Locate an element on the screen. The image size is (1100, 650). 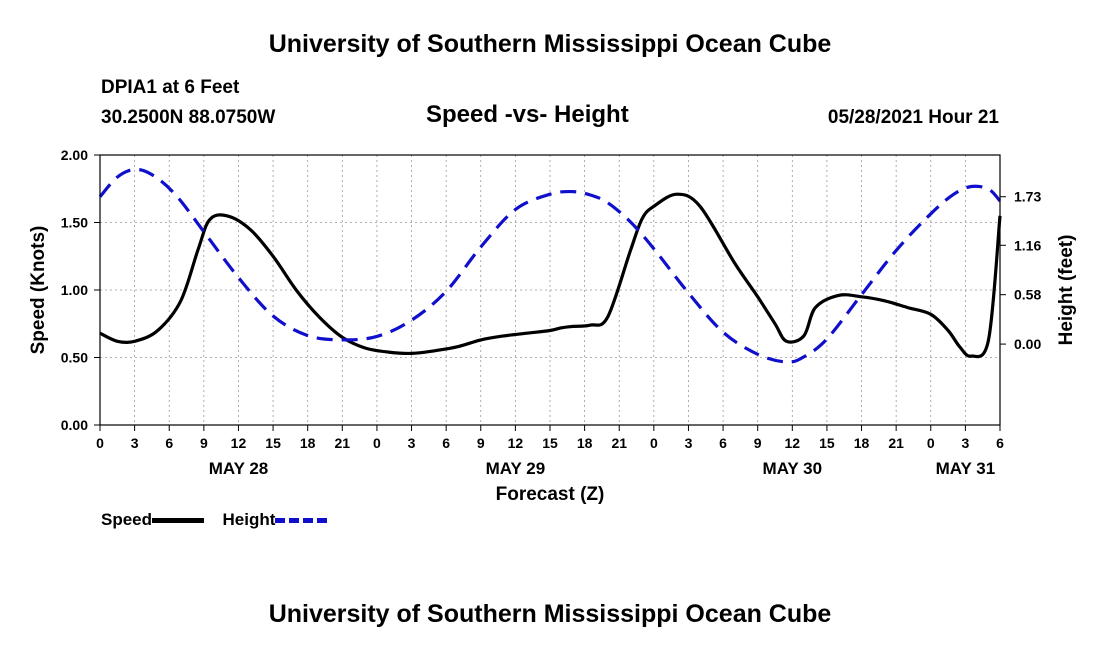
date-label: MAY 29 is located at coordinates (516, 468).